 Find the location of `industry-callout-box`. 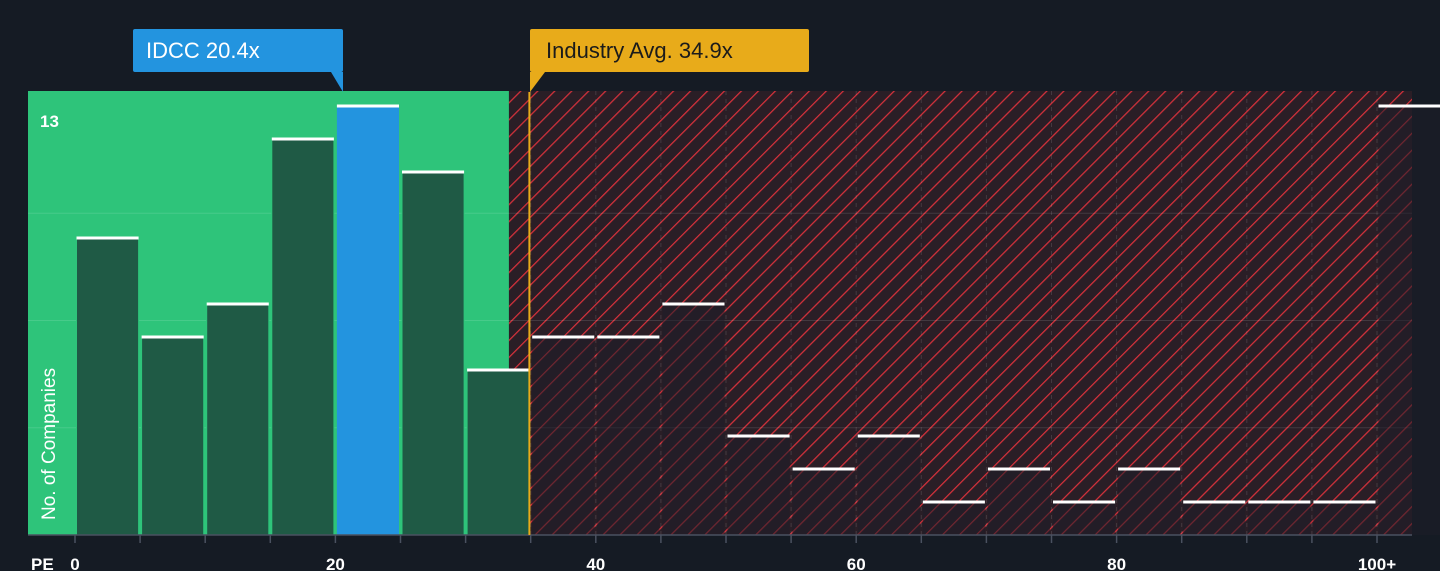

industry-callout-box is located at coordinates (669, 50).